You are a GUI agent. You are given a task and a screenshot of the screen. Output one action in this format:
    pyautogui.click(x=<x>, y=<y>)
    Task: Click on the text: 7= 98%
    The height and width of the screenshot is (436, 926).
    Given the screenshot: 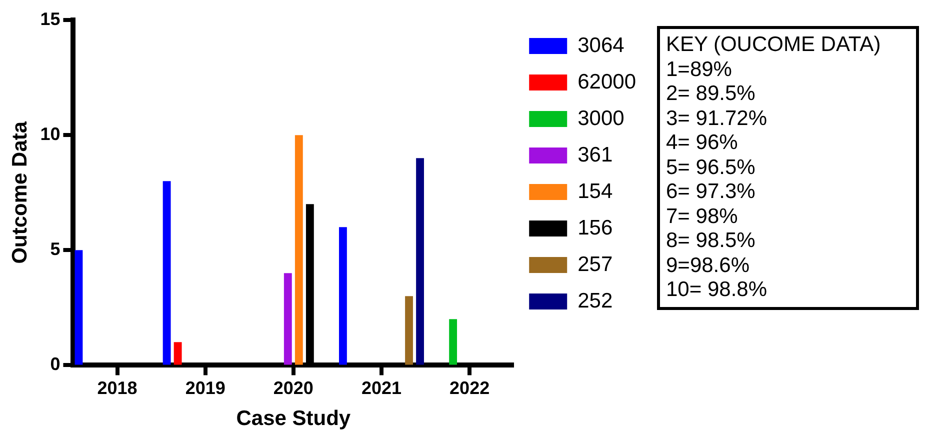 What is the action you would take?
    pyautogui.click(x=702, y=216)
    